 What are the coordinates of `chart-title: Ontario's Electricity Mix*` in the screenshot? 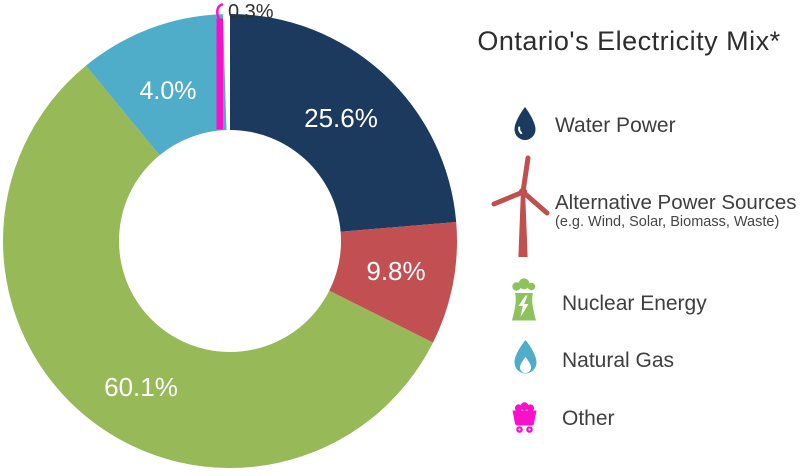 It's located at (629, 41).